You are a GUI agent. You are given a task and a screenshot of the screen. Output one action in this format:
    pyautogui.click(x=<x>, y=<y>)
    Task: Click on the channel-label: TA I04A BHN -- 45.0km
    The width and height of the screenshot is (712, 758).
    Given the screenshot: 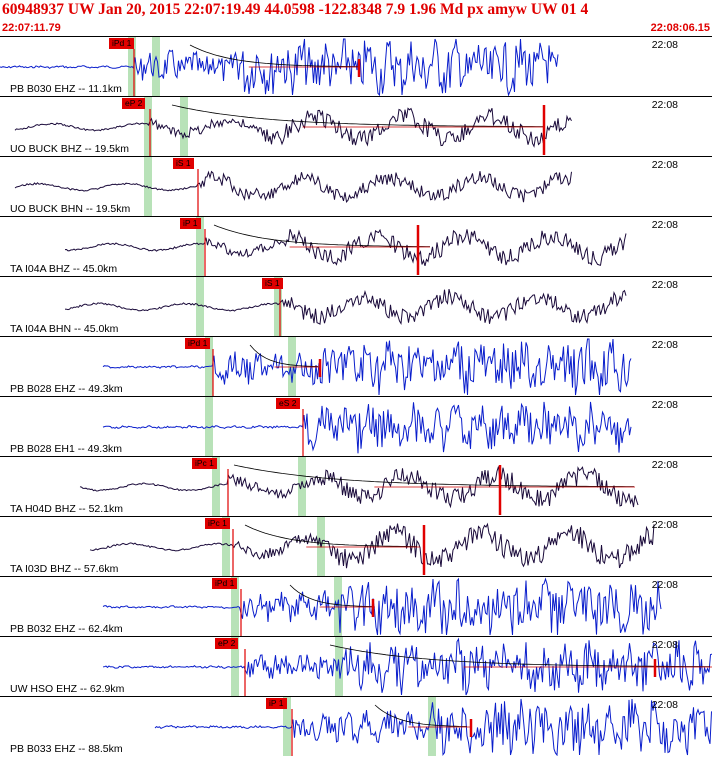 What is the action you would take?
    pyautogui.click(x=64, y=329)
    